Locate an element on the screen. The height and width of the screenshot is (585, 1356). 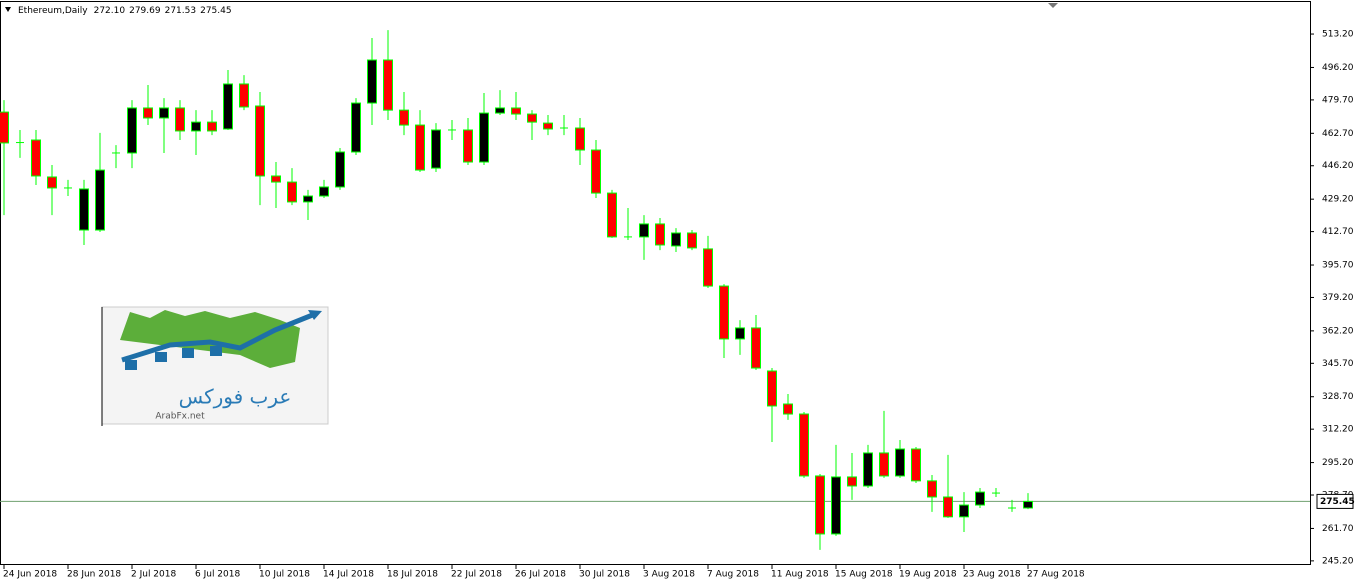
x-tick-label: 28 Jun 2018 is located at coordinates (94, 575).